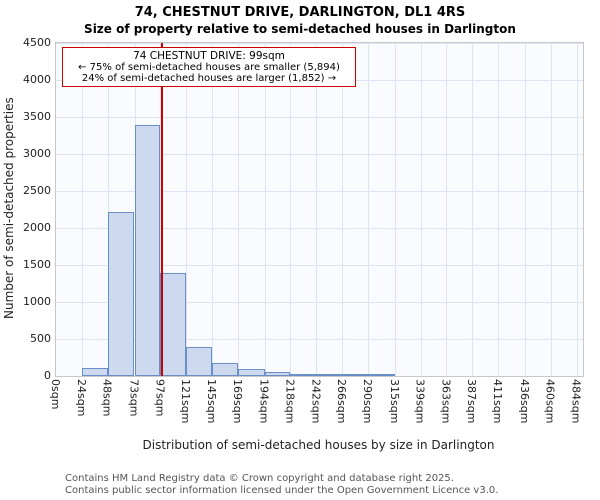 This screenshot has height=500, width=600. Describe the element at coordinates (316, 401) in the screenshot. I see `x-tick-label: 242sqm` at that location.